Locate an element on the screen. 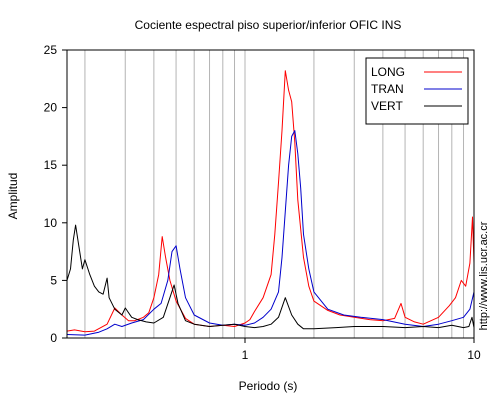 Image resolution: width=500 pixels, height=400 pixels. side-annotation: http://www.lis.ucr.ac.cr is located at coordinates (484, 275).